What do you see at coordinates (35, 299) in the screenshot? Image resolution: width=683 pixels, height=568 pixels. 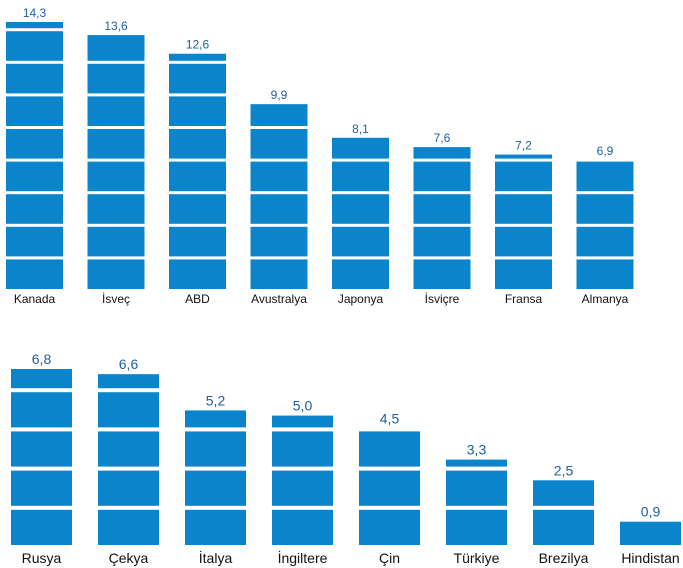 I see `category-label: Kanada` at bounding box center [35, 299].